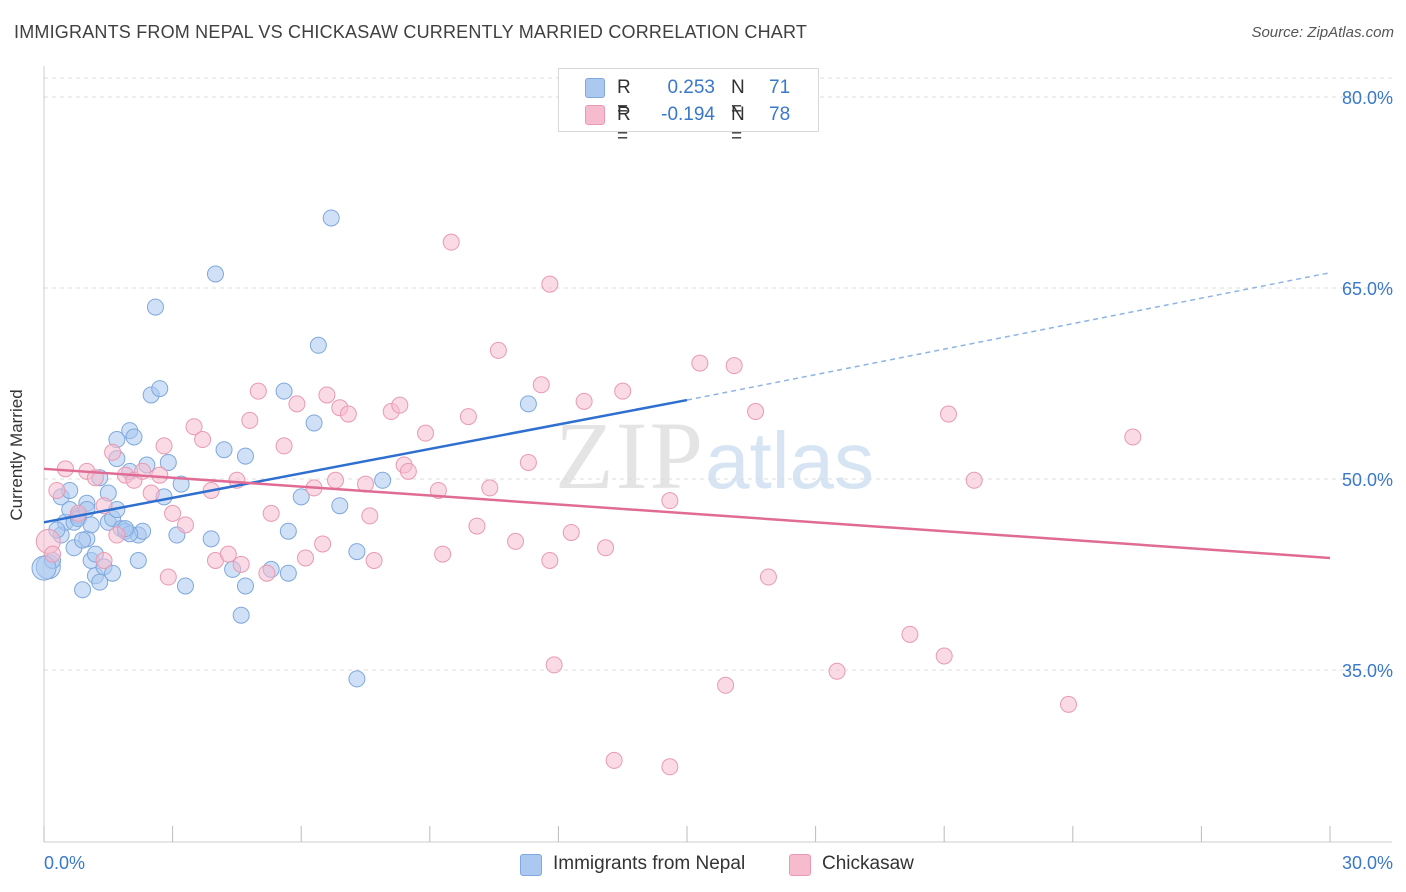  I want to click on series-legend: Immigrants from Nepal Chickasaw, so click(703, 865).